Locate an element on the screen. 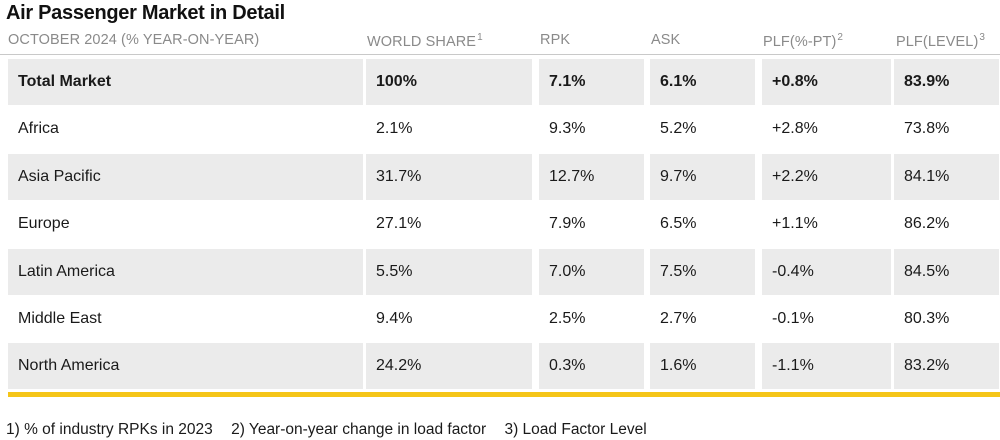 The width and height of the screenshot is (1000, 440). cell-world-share: 9.4% is located at coordinates (394, 318).